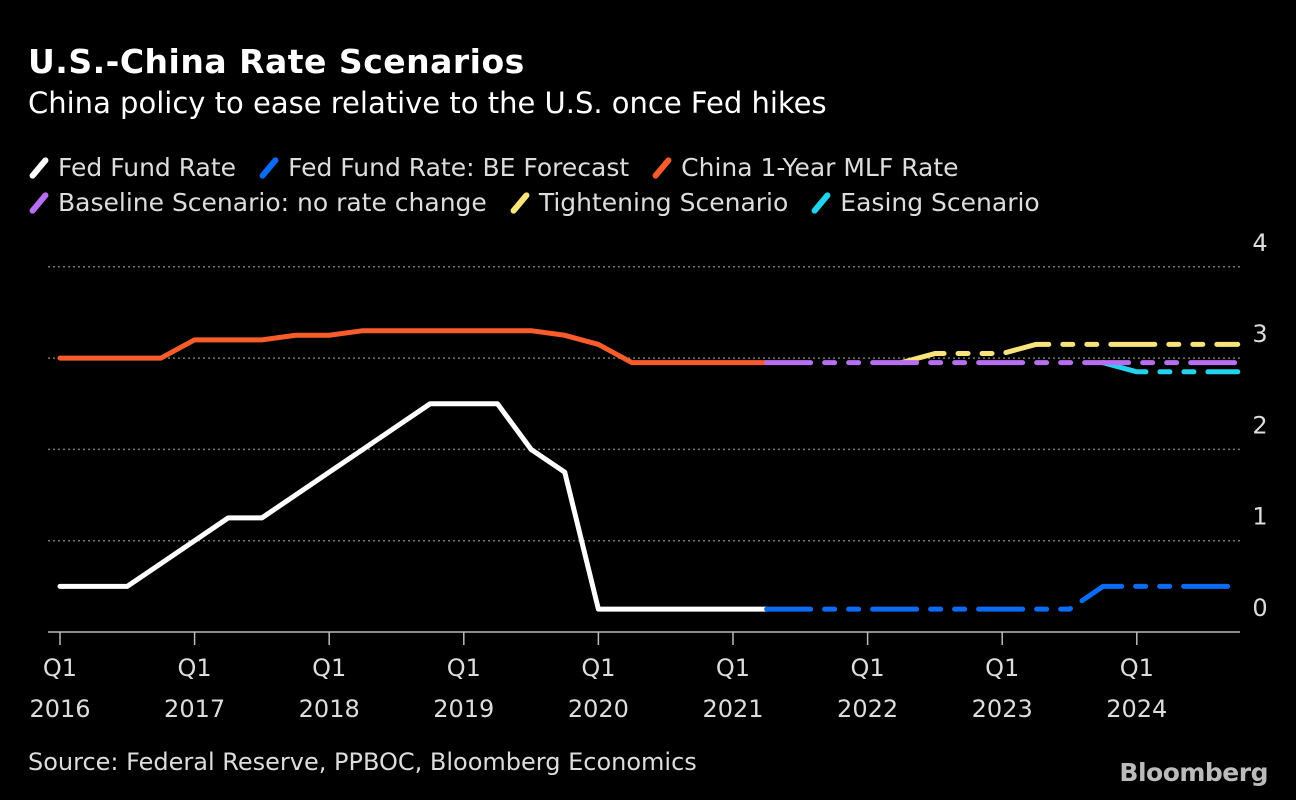 The height and width of the screenshot is (800, 1296). Describe the element at coordinates (1259, 608) in the screenshot. I see `y-tick-label: 0` at that location.